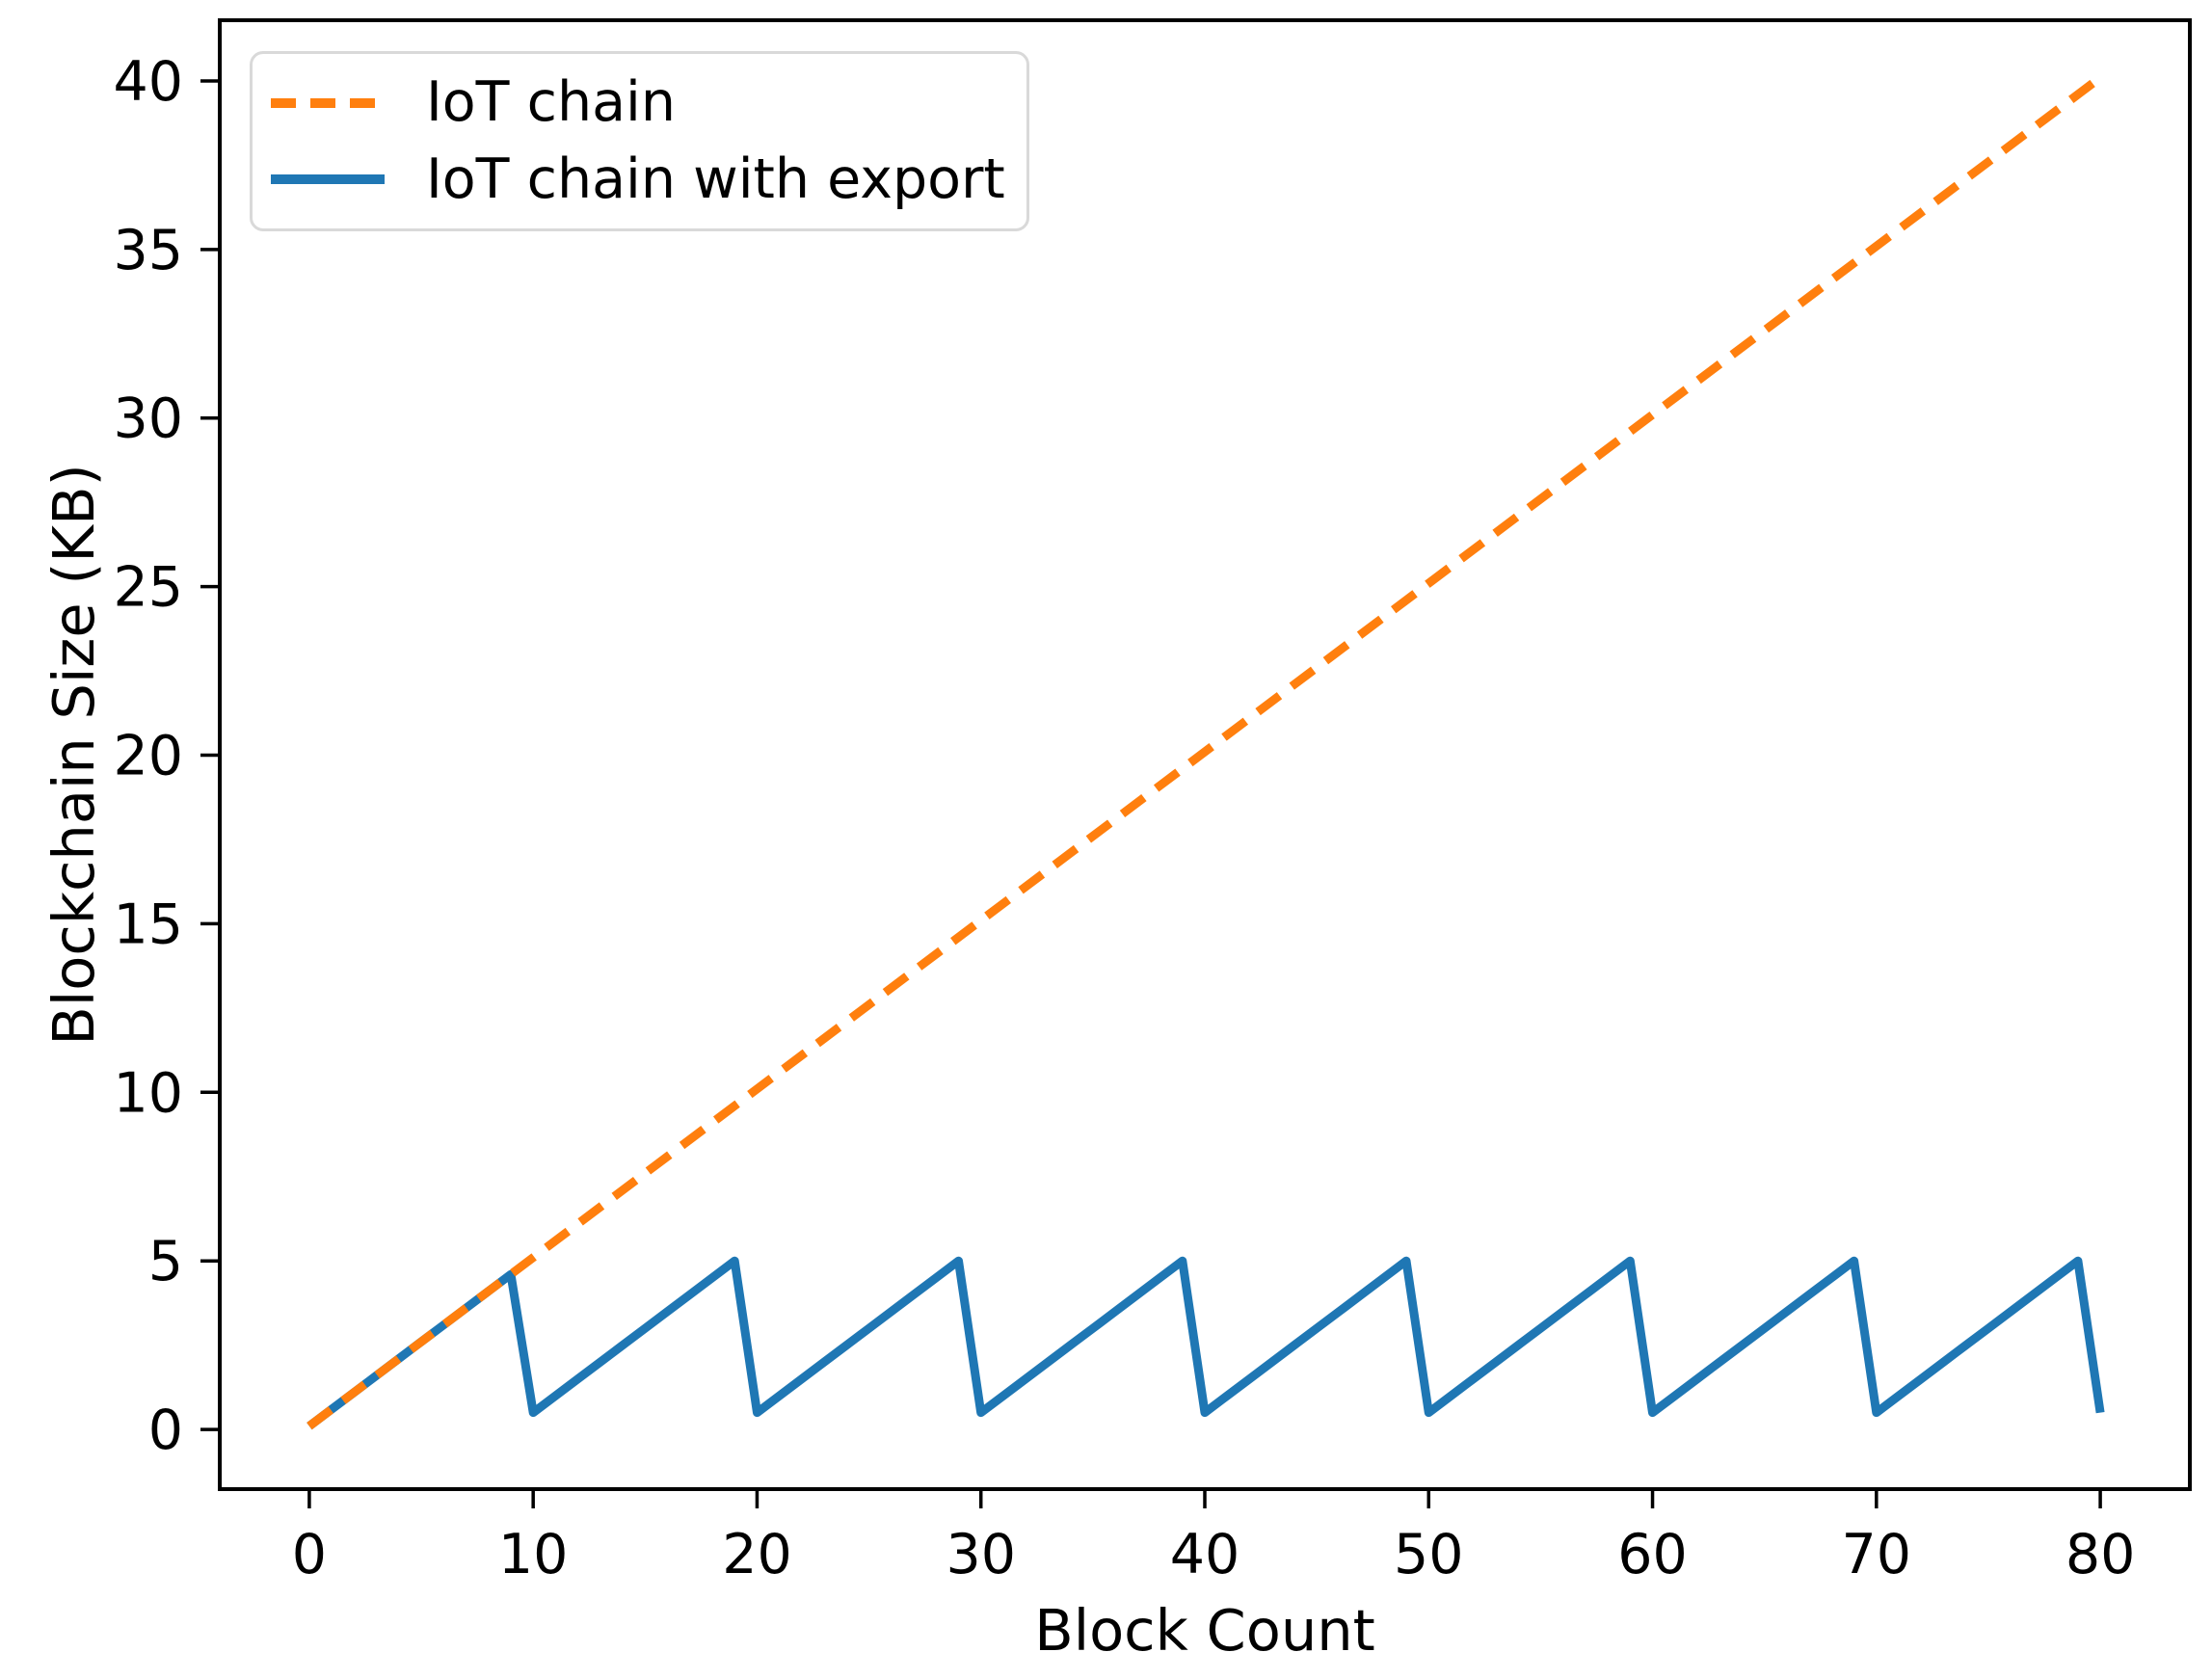 The image size is (2212, 1679). What do you see at coordinates (715, 179) in the screenshot?
I see `legend-label: IoT chain with export` at bounding box center [715, 179].